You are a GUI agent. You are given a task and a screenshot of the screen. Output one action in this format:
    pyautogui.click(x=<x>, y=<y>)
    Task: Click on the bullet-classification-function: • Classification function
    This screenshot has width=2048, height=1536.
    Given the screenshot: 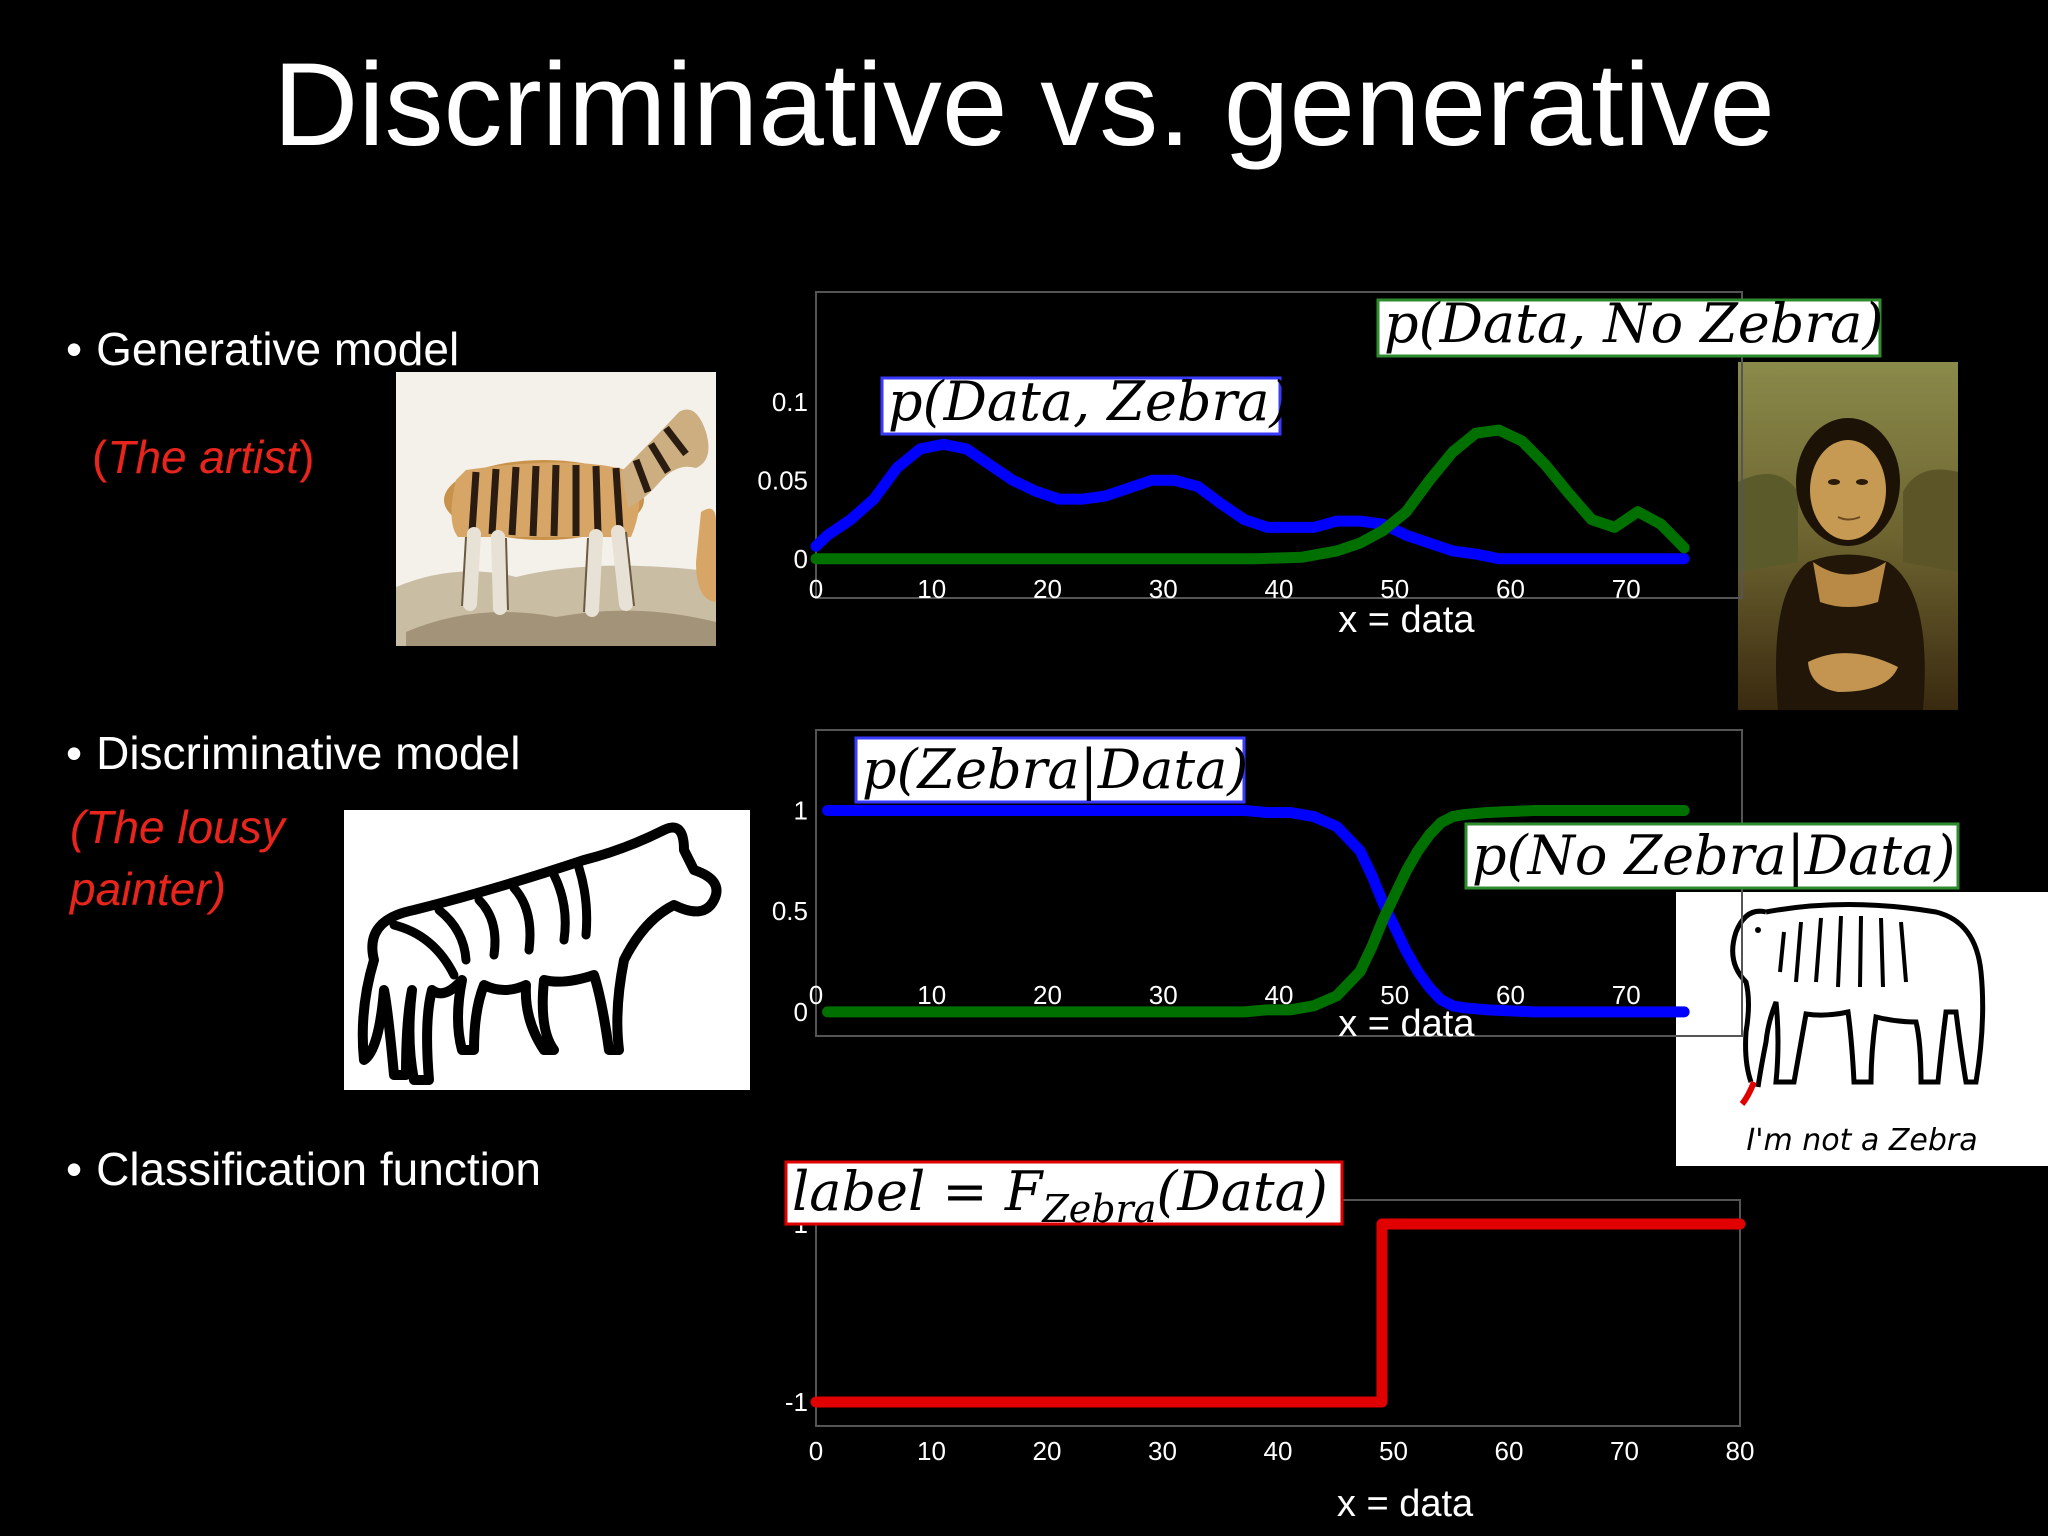 What is the action you would take?
    pyautogui.click(x=303, y=1169)
    